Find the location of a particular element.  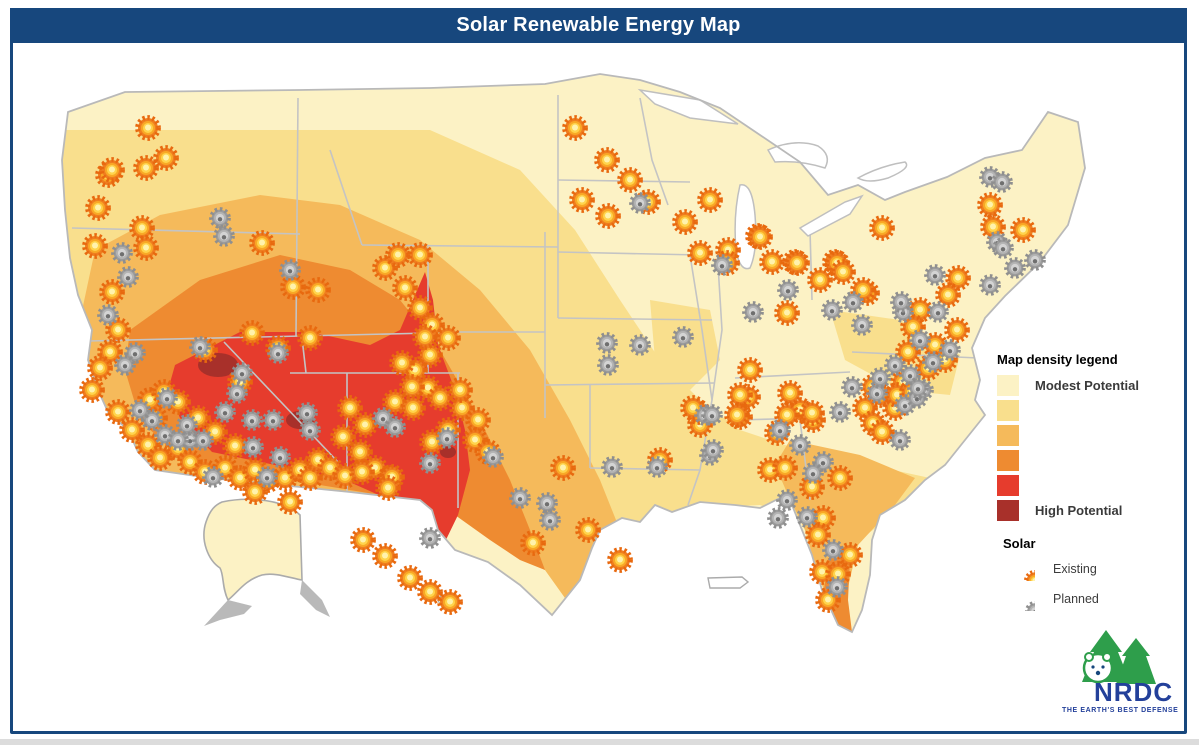

solar-legend-heading: Solar is located at coordinates (1019, 543).